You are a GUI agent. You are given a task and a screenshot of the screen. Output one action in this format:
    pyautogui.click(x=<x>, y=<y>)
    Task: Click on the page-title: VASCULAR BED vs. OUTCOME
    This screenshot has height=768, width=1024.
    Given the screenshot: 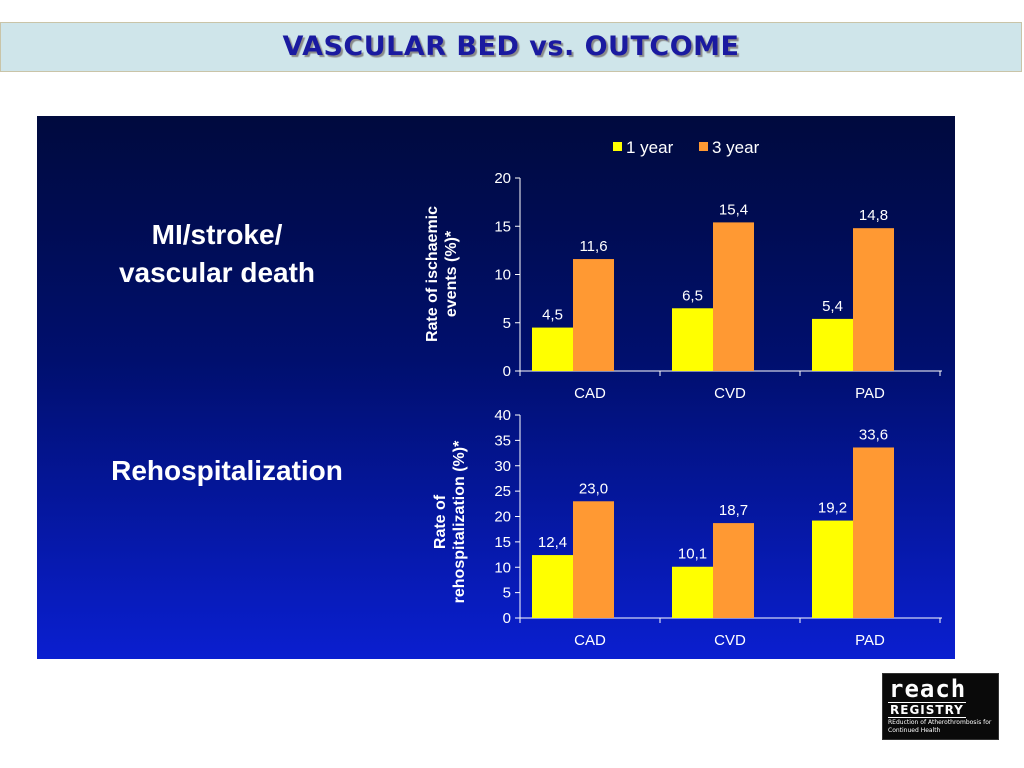 What is the action you would take?
    pyautogui.click(x=511, y=46)
    